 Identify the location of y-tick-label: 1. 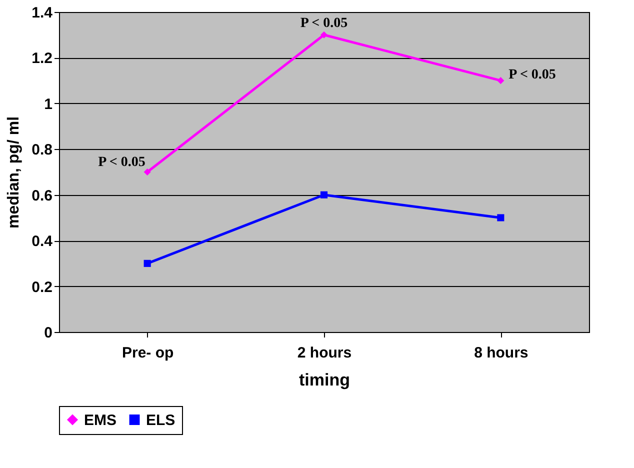
(48, 104).